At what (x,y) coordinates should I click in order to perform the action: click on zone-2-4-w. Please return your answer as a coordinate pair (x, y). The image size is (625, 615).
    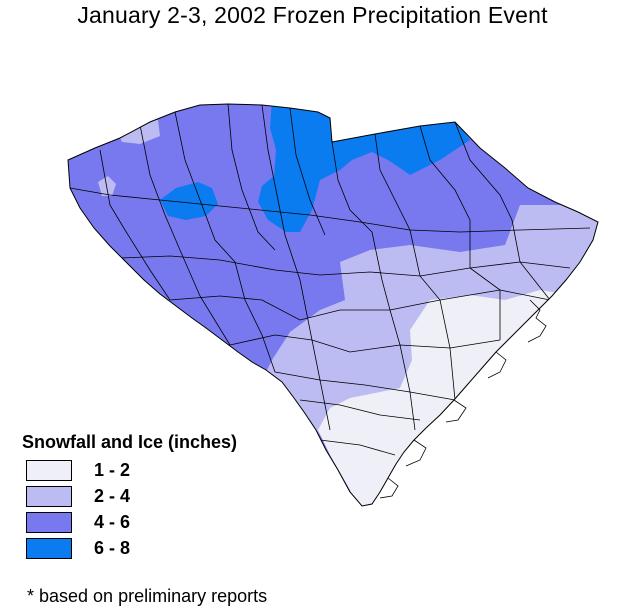
    Looking at the image, I should click on (107, 186).